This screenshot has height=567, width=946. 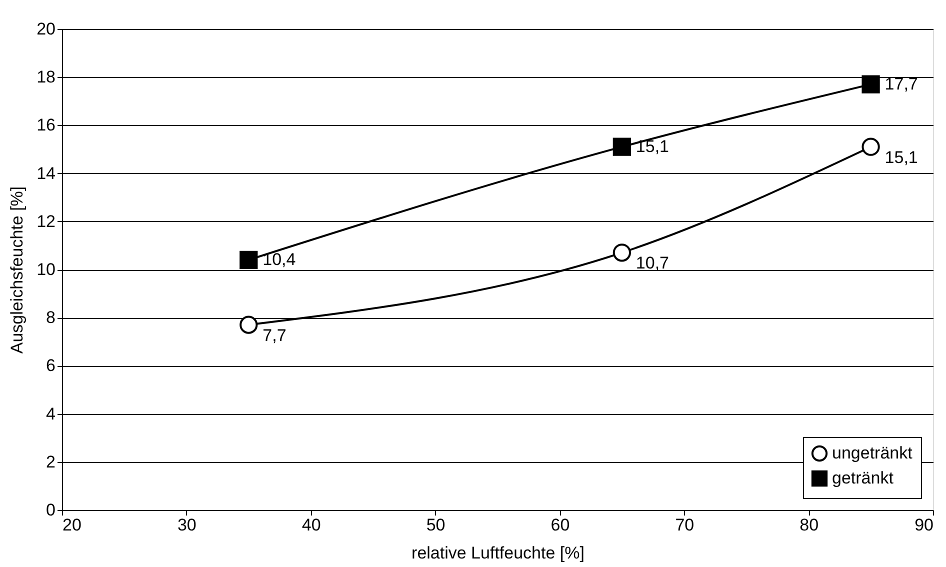 I want to click on x-axis-title: relative Luftfeuchte [%], so click(x=498, y=553).